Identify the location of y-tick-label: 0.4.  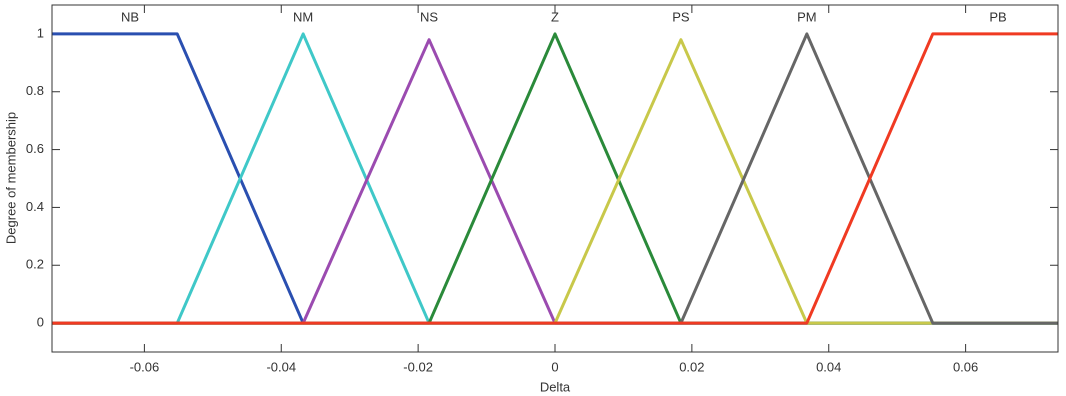
(35, 206).